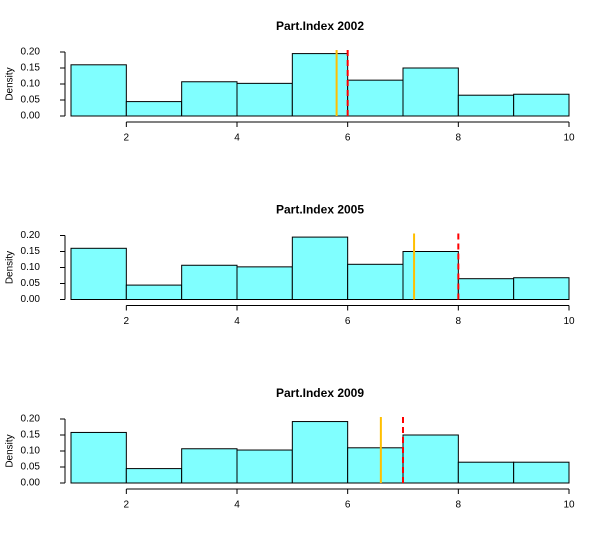 This screenshot has width=616, height=550. Describe the element at coordinates (320, 393) in the screenshot. I see `chart-title: Part.Index 2009` at that location.